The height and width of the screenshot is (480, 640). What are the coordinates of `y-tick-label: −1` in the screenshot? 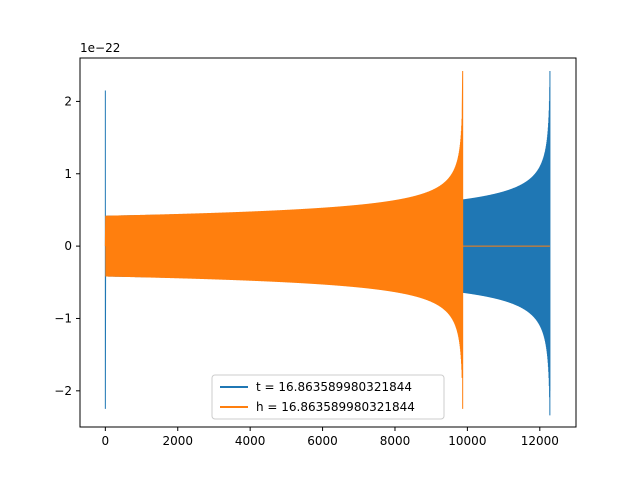 It's located at (63, 318).